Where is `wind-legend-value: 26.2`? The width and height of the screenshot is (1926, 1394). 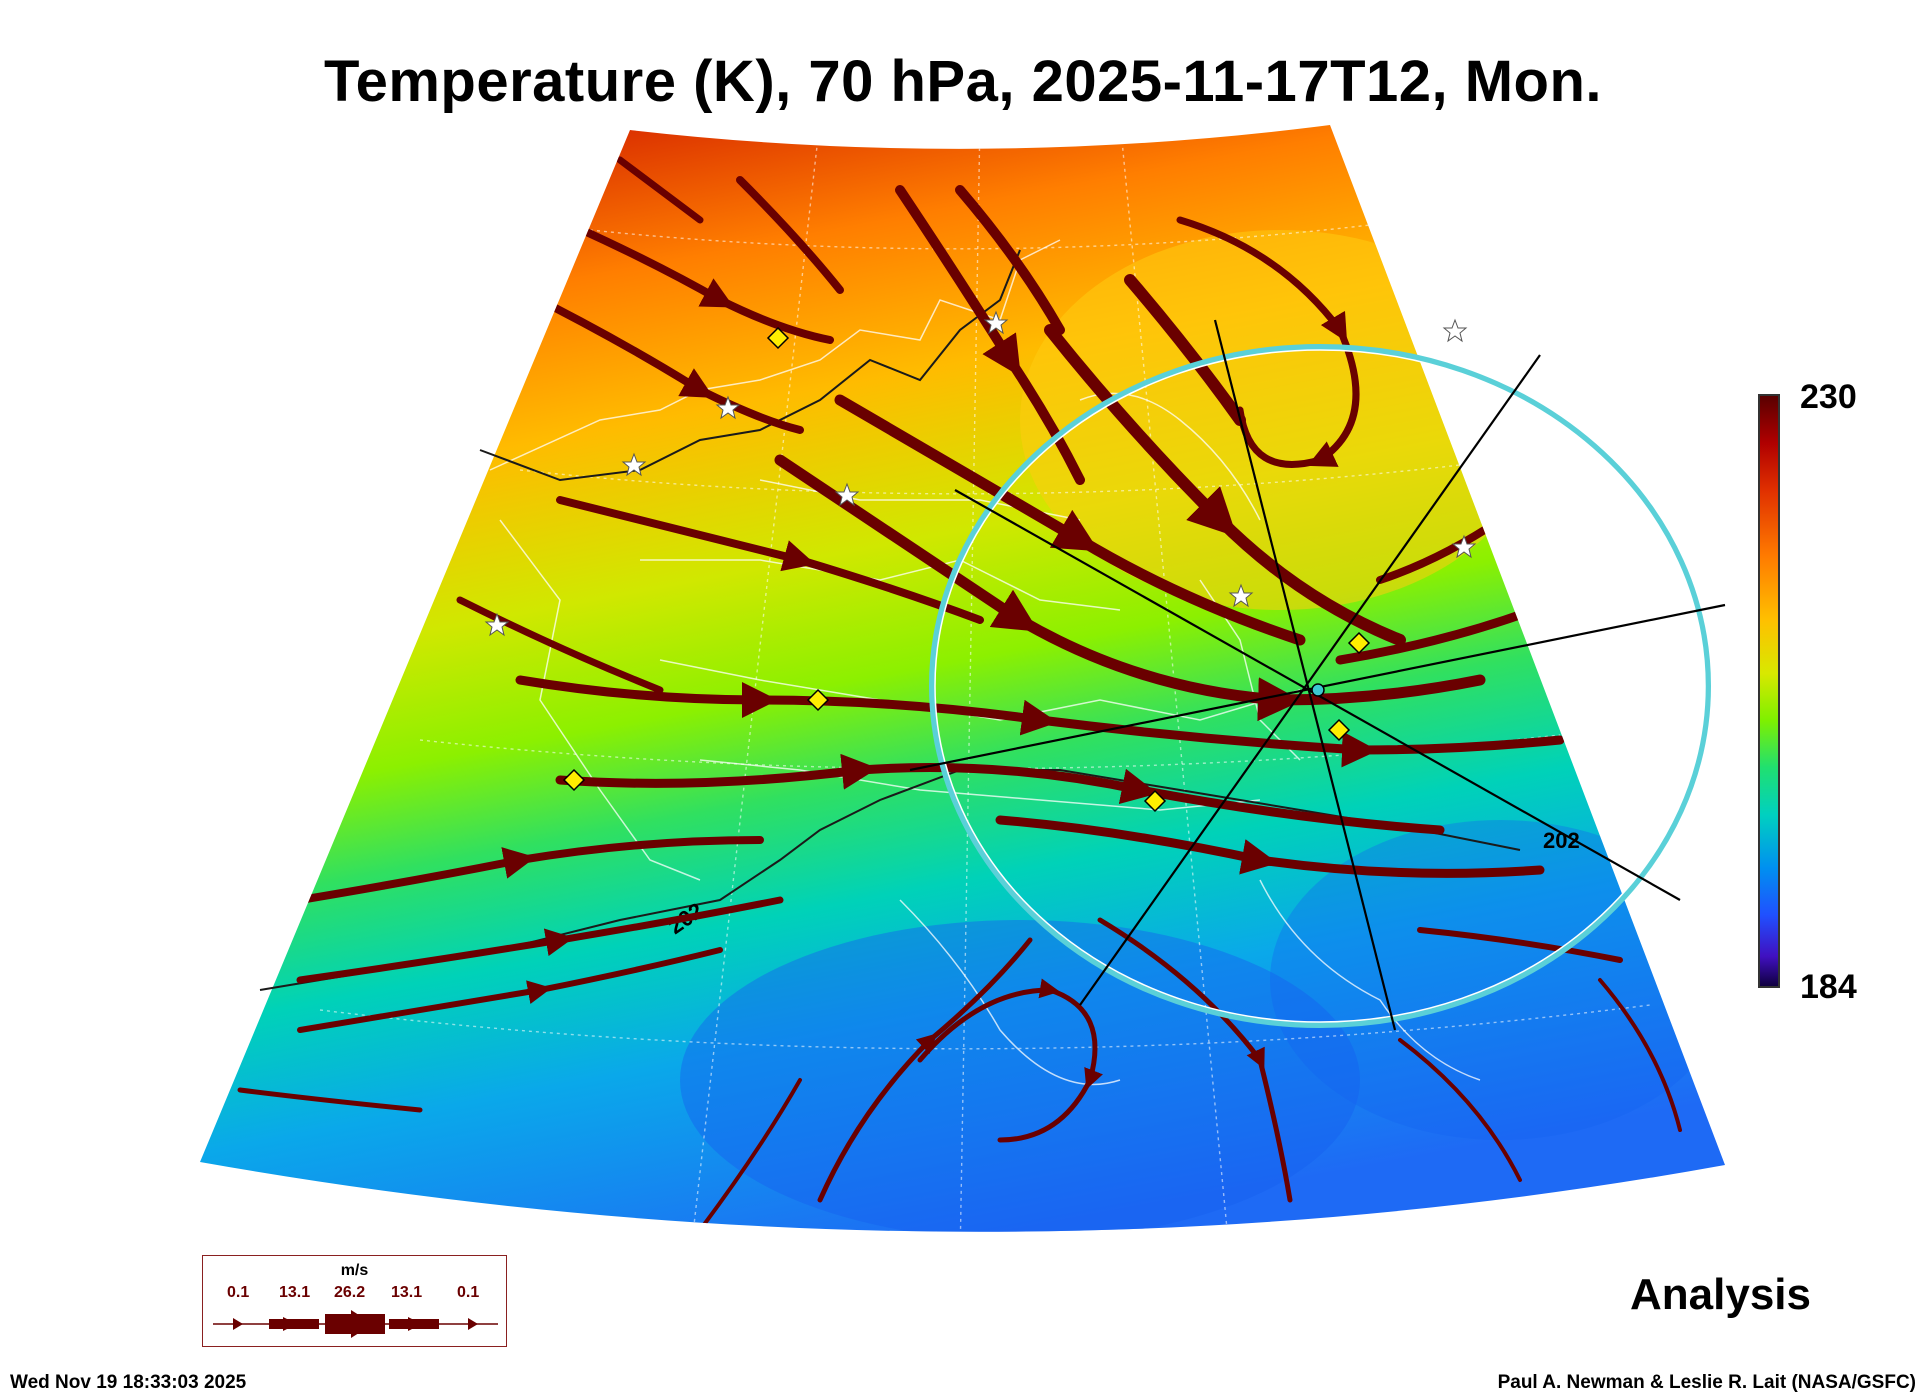 wind-legend-value: 26.2 is located at coordinates (350, 1292).